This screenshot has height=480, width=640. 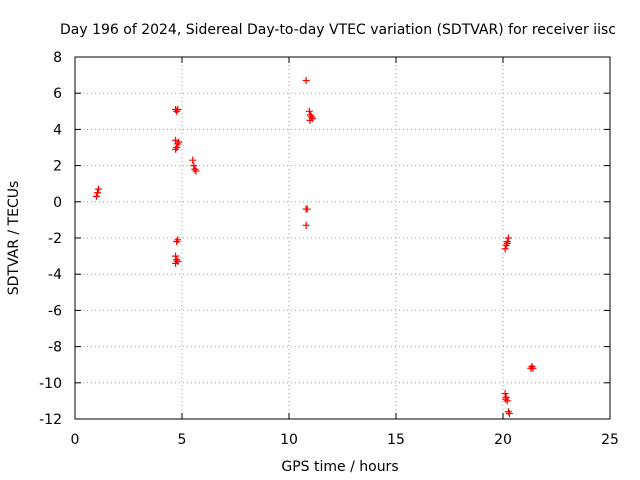 What do you see at coordinates (50, 420) in the screenshot?
I see `y-tick-label: -12` at bounding box center [50, 420].